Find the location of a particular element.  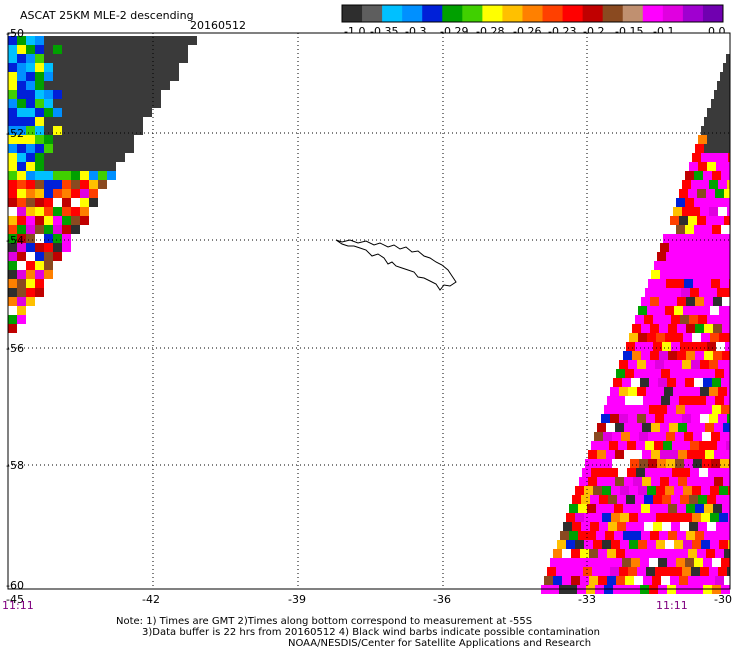

lat-label: -60 is located at coordinates (15, 585).